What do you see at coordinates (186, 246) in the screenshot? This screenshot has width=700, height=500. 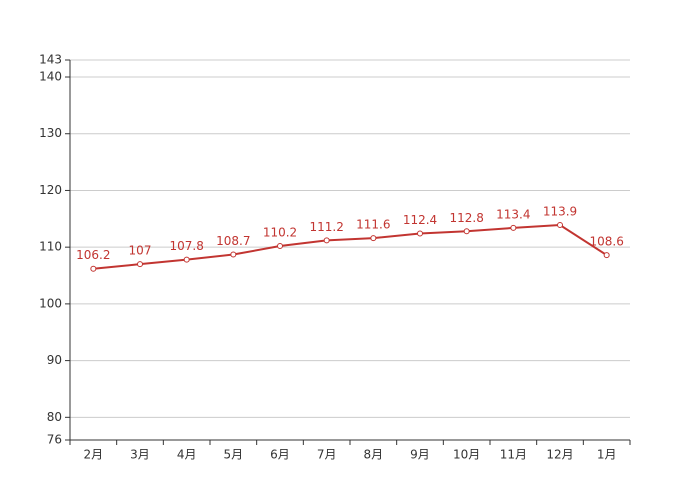 I see `data-label: 107.8` at bounding box center [186, 246].